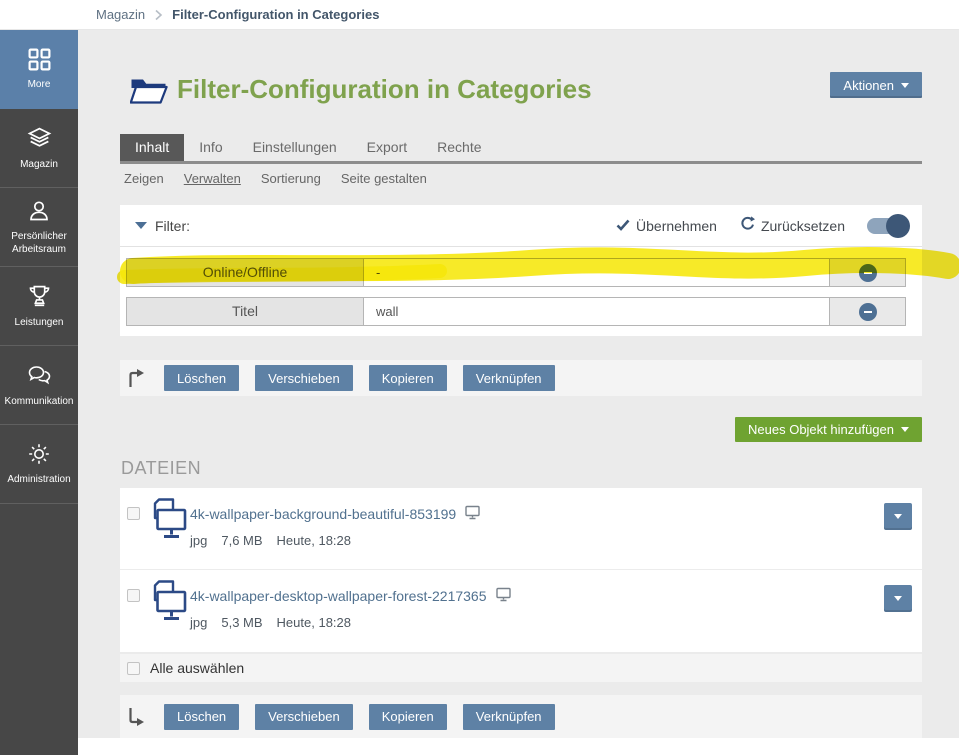  I want to click on subnav-seite-gestalten: Seite gestalten, so click(383, 178).